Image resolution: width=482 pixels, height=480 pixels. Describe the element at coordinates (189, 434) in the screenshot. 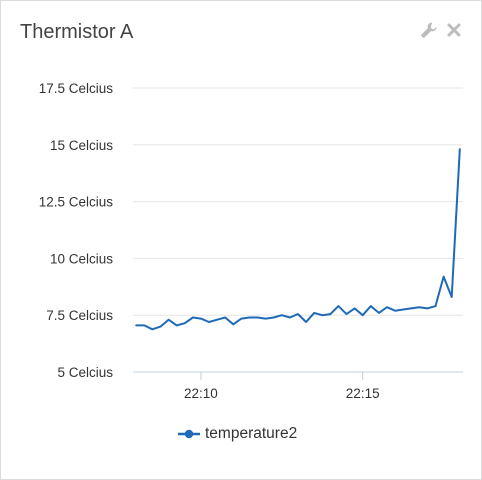

I see `legend-symbol` at that location.